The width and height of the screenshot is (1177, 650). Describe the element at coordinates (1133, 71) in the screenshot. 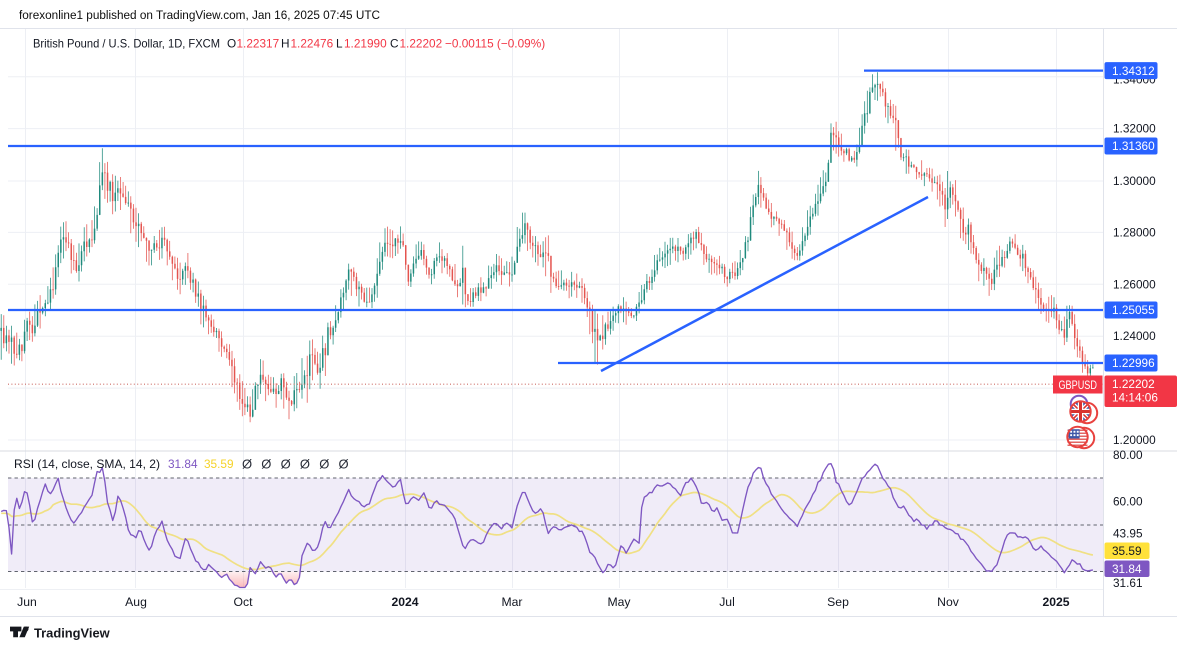

I see `svg-text: 1.34312` at that location.